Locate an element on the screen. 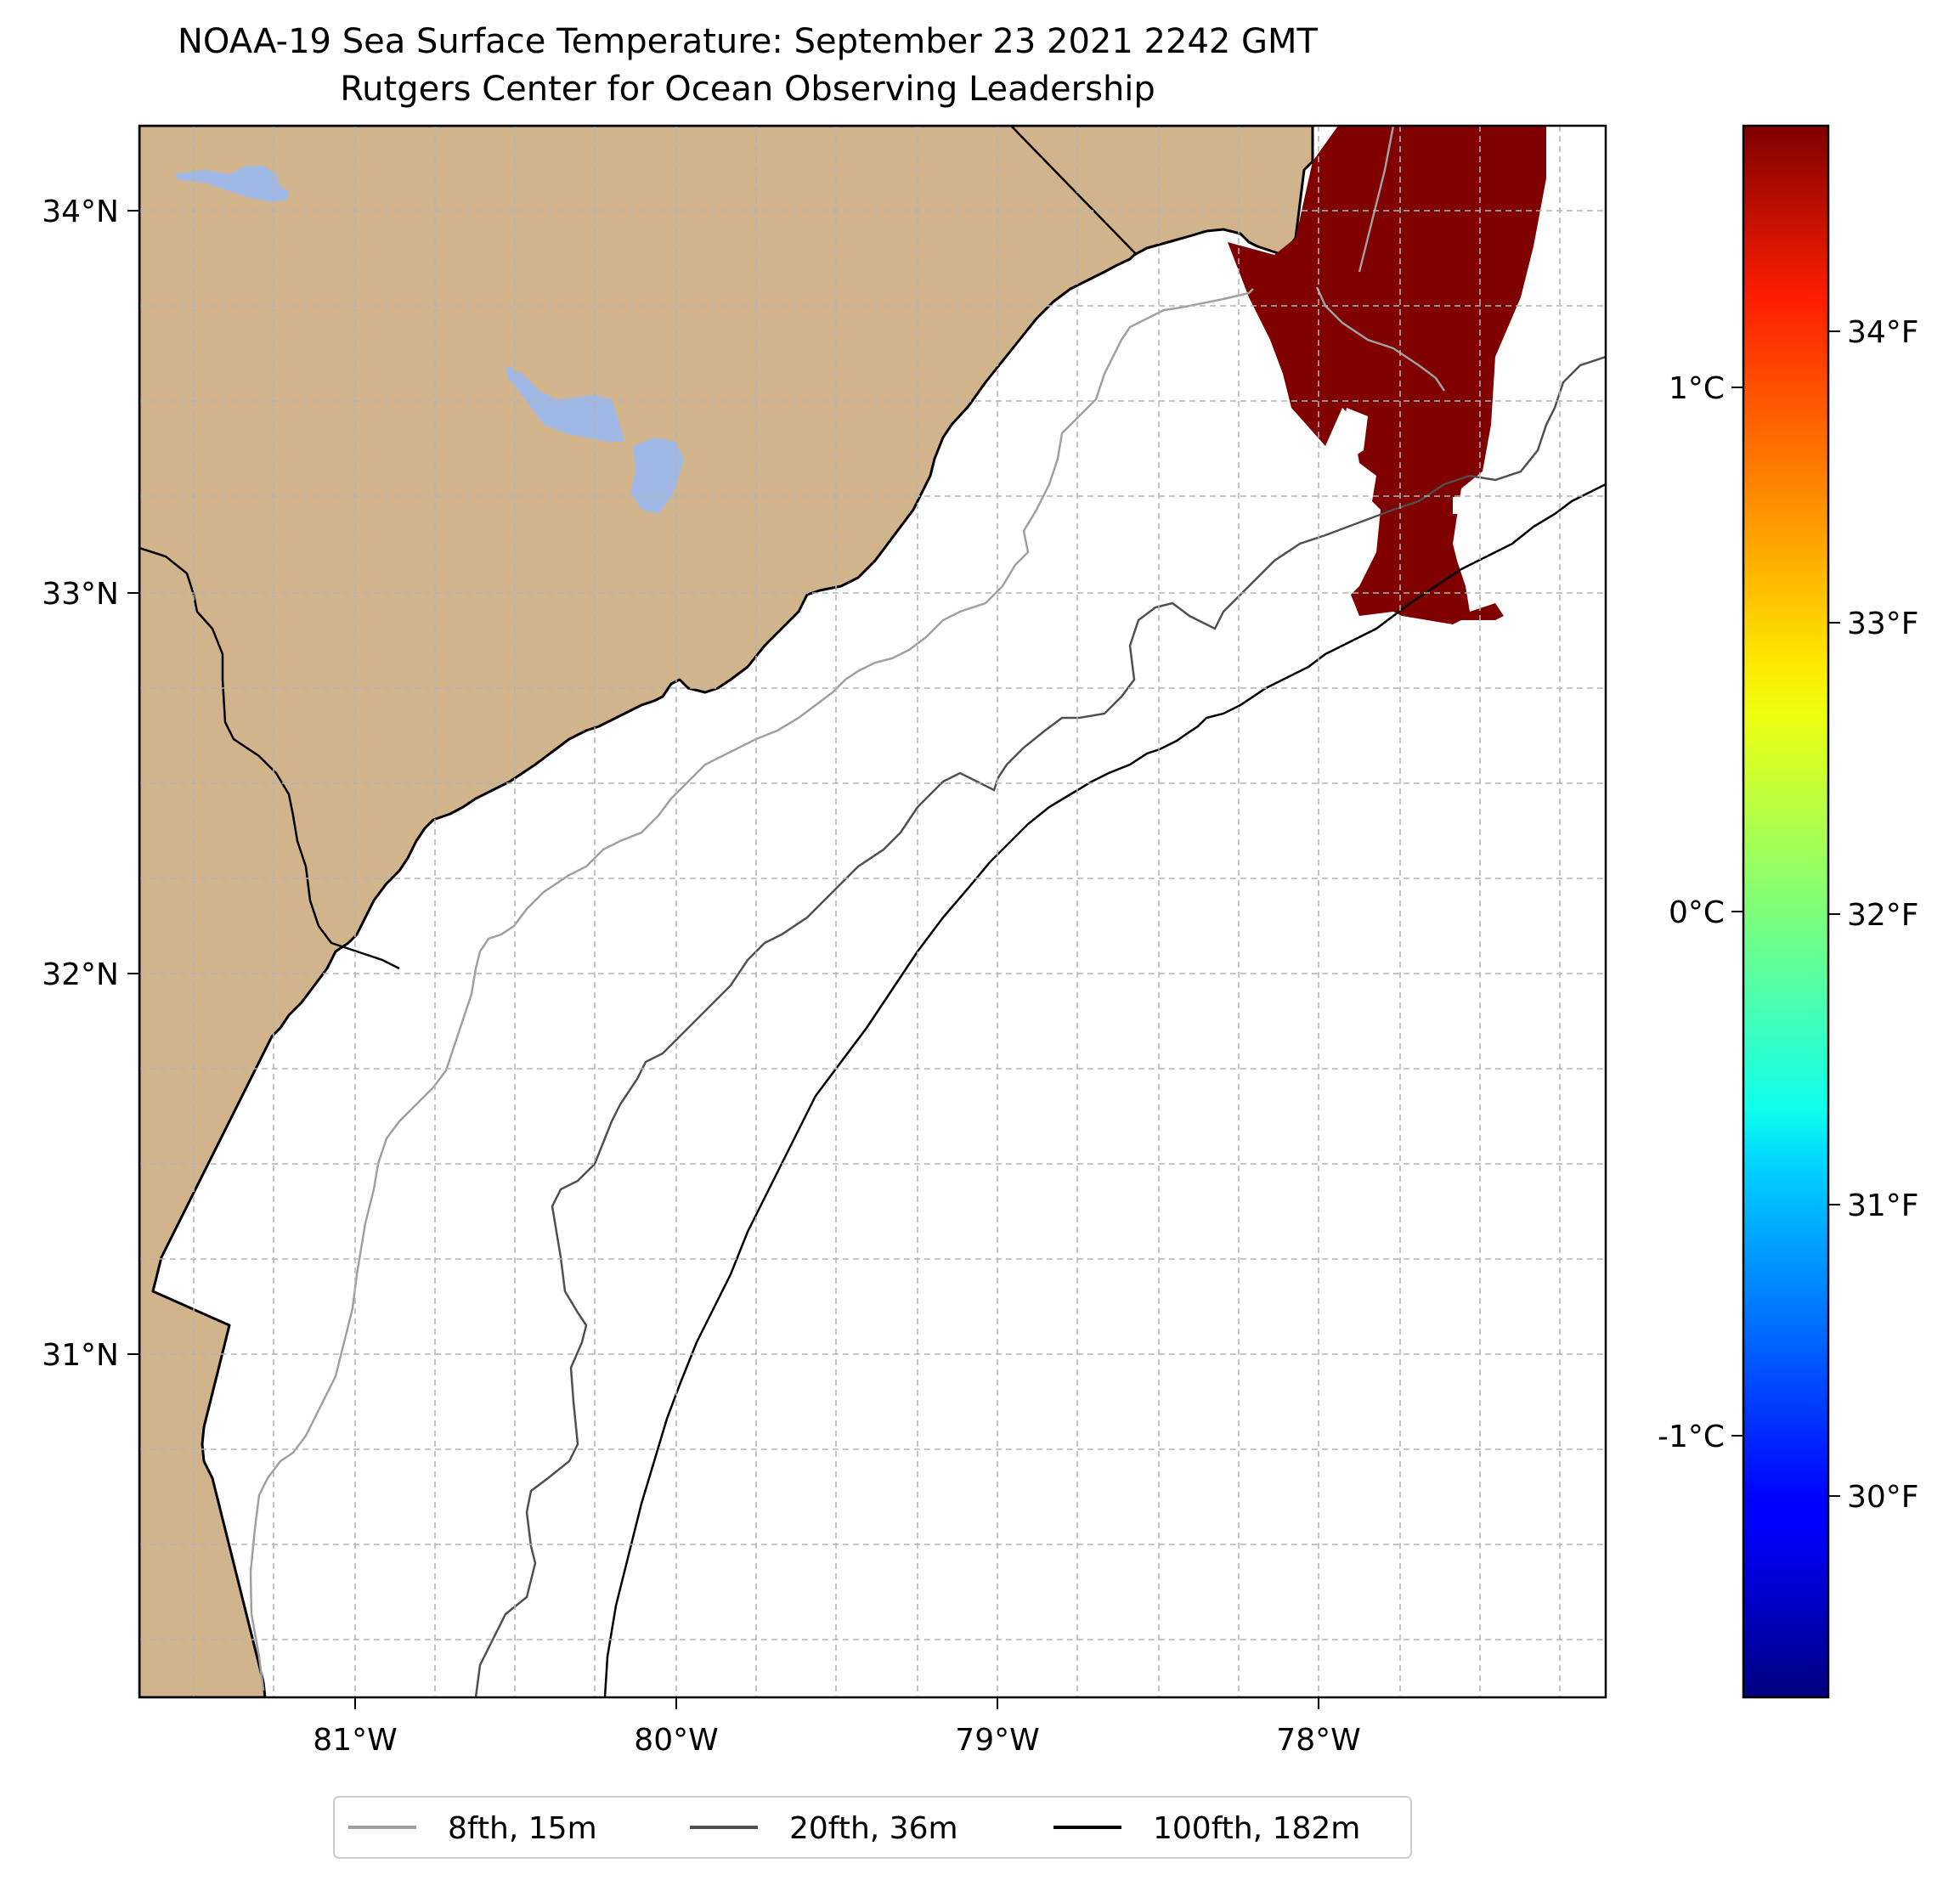  lat-label-34: 34°N is located at coordinates (80, 212).